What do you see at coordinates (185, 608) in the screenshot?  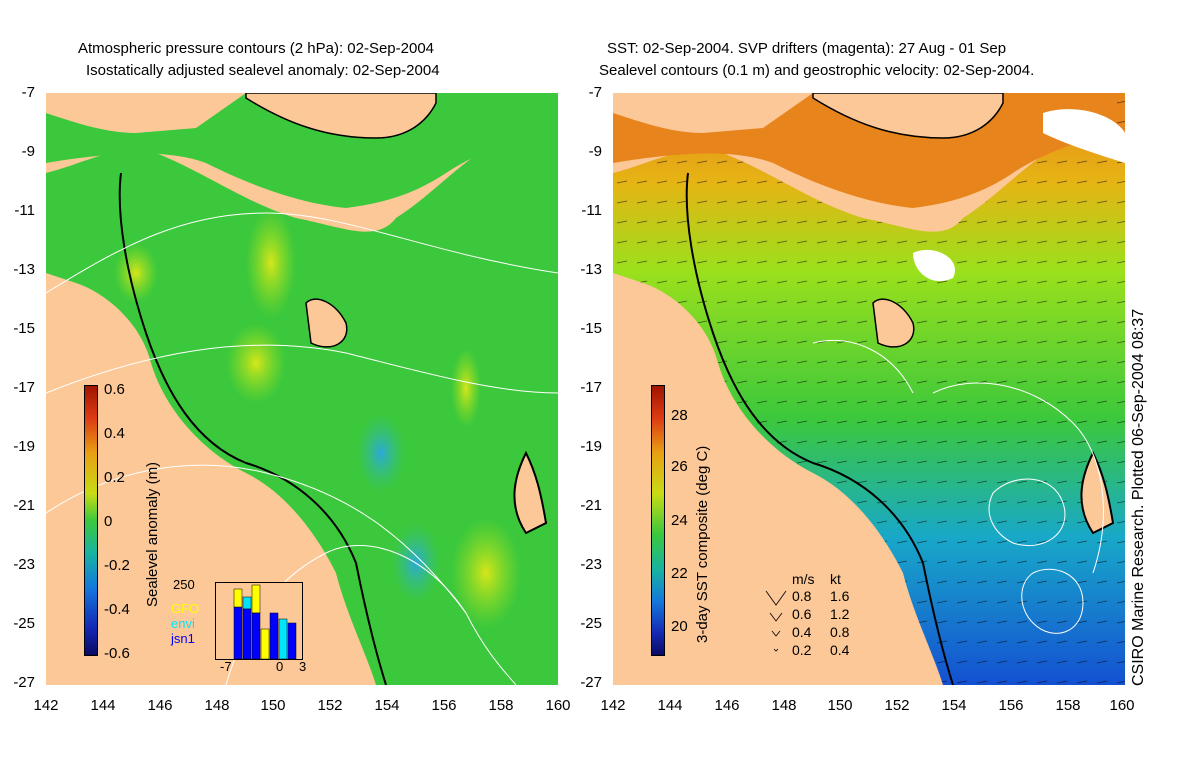 I see `inset-legend-gfo: GFO` at bounding box center [185, 608].